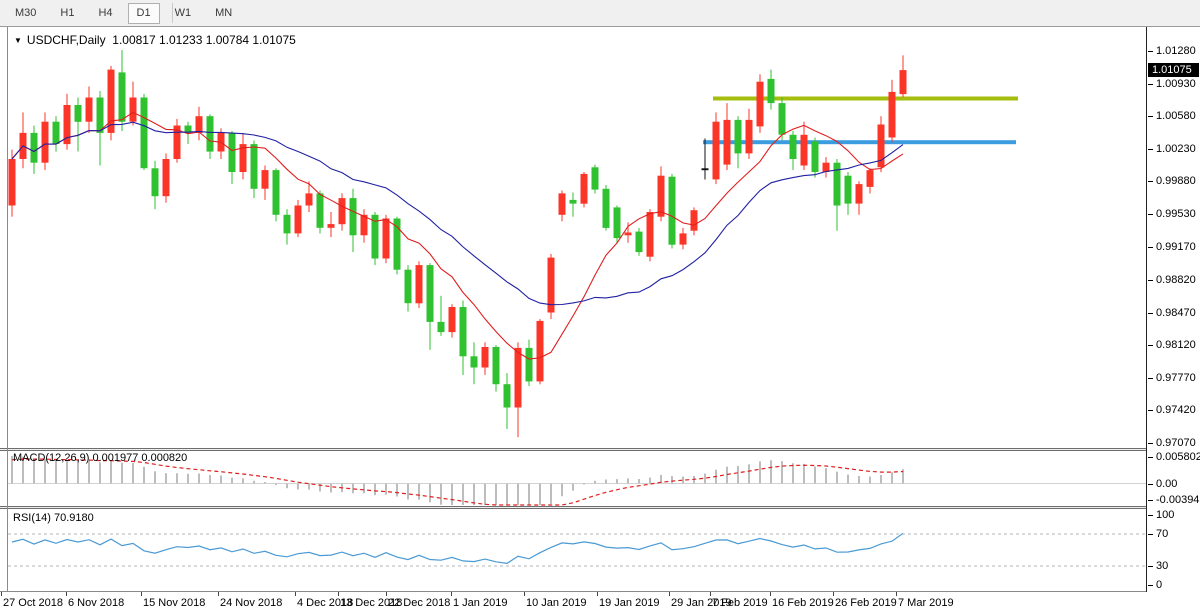 This screenshot has height=614, width=1200. Describe the element at coordinates (100, 458) in the screenshot. I see `macd-indicator-label: MACD(12,26,9) 0.001977 0.000820` at that location.